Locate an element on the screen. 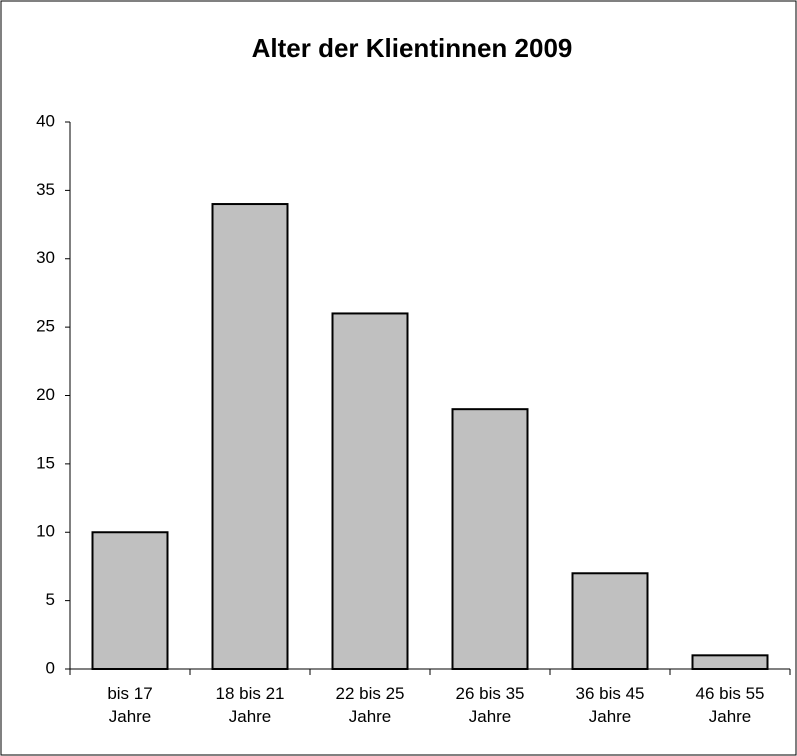  y-tick-label: 0 is located at coordinates (50, 667).